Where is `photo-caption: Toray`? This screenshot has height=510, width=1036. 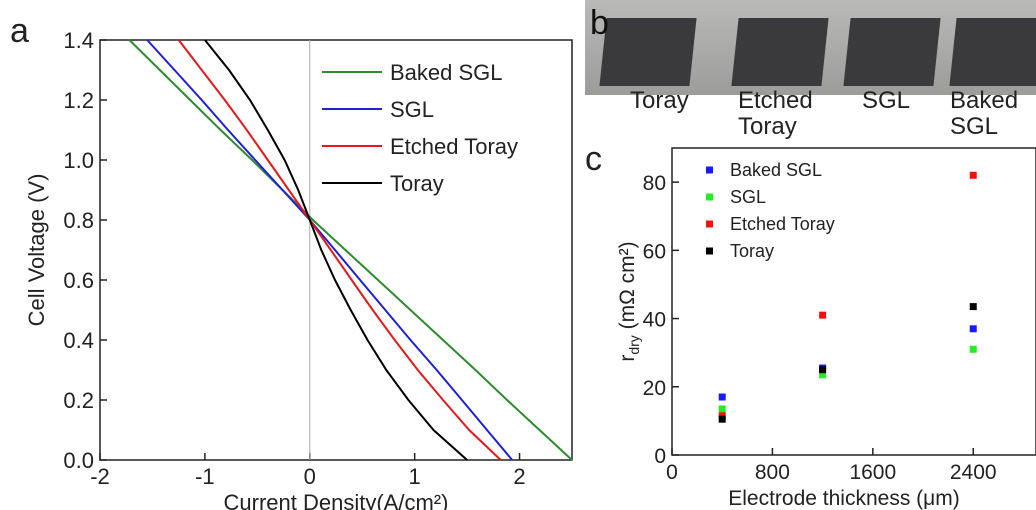 photo-caption: Toray is located at coordinates (659, 100).